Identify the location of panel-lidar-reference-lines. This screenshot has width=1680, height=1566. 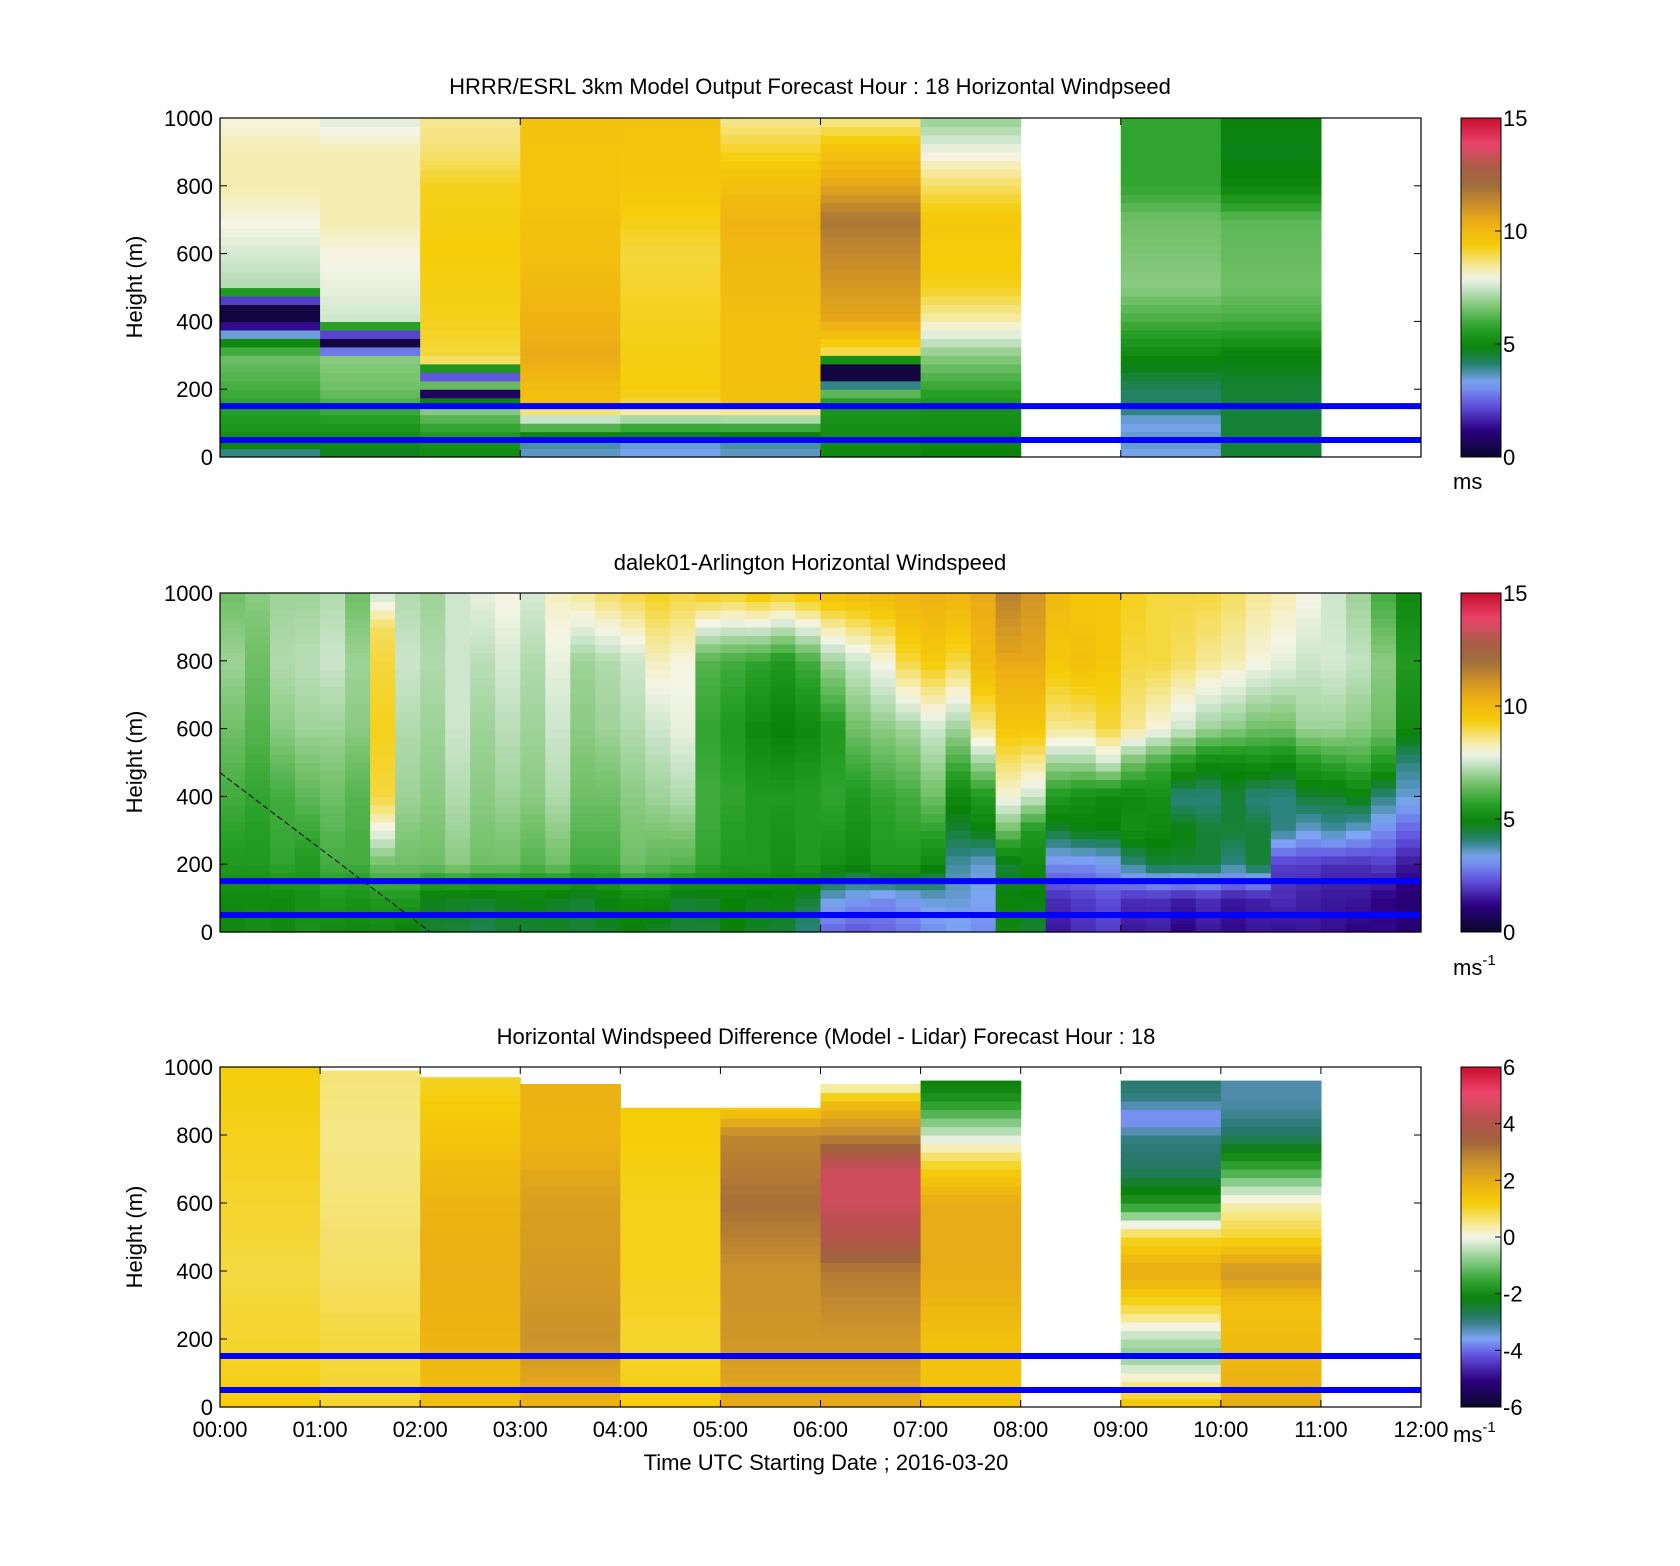
(820, 898).